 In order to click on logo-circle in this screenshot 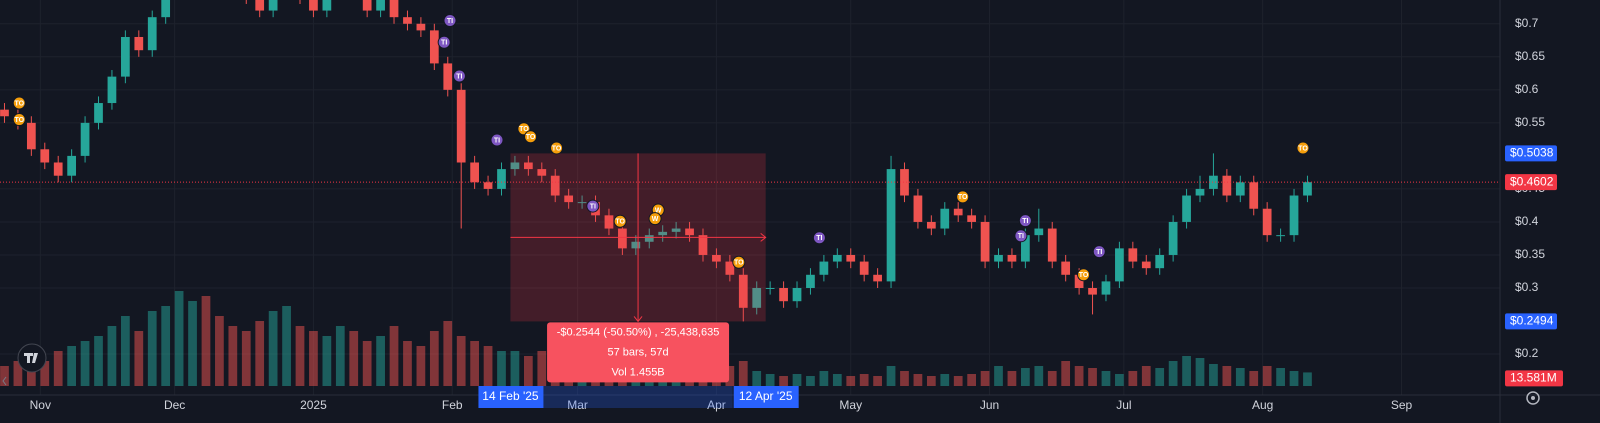, I will do `click(32, 358)`.